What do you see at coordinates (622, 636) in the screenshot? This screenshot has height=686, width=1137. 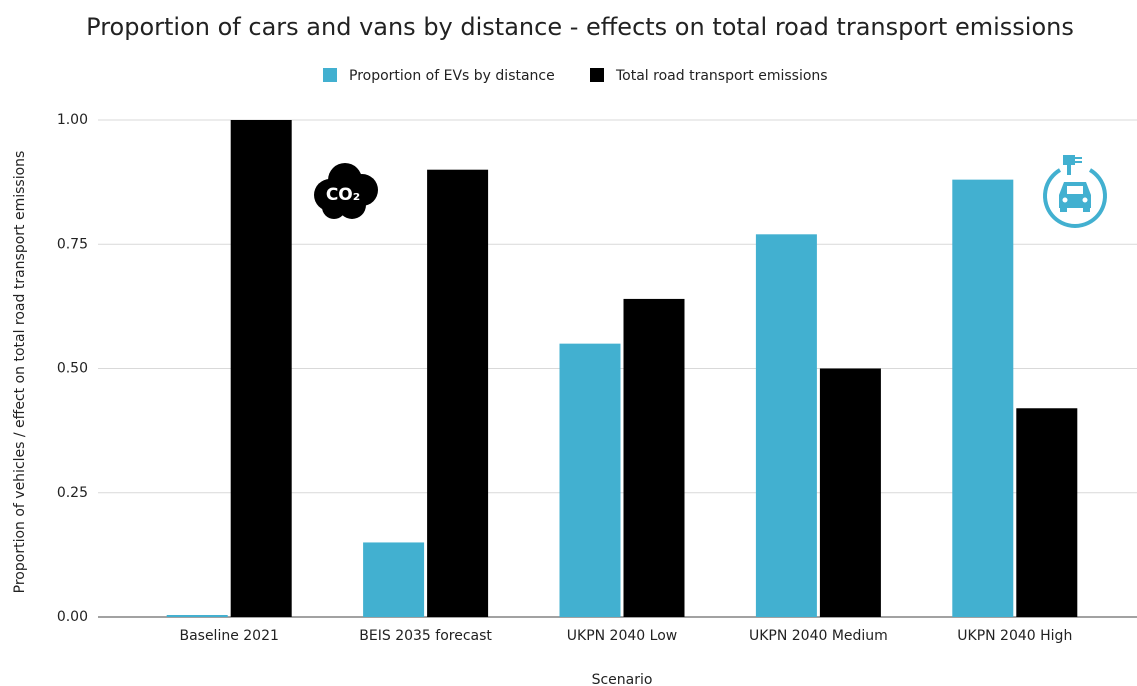 I see `x-tick-label: UKPN 2040 Low` at bounding box center [622, 636].